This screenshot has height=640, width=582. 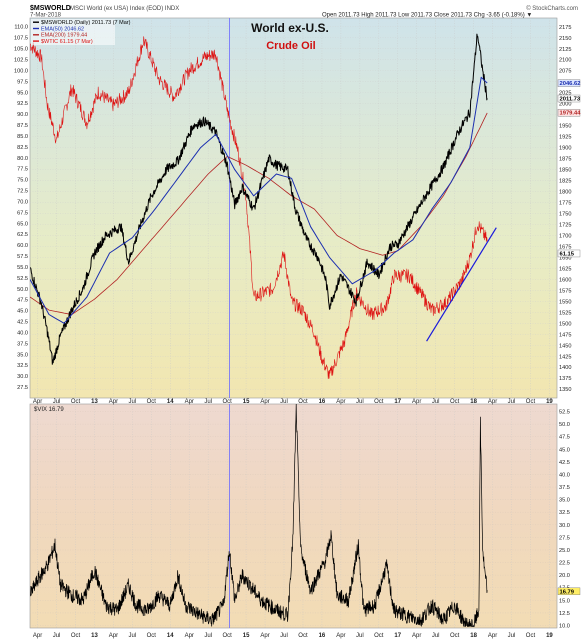 I want to click on y-left-tick-label: 47.5, so click(x=22, y=301).